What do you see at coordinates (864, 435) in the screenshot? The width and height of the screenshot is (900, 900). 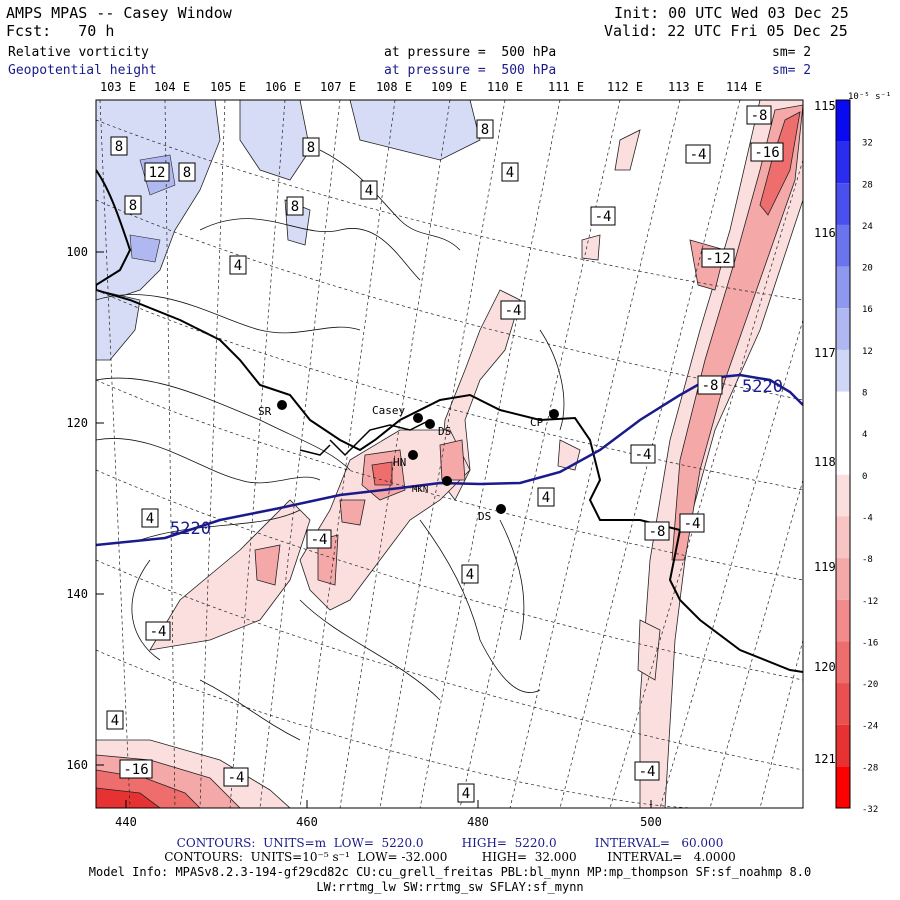 I see `colorbar-tick: 4` at bounding box center [864, 435].